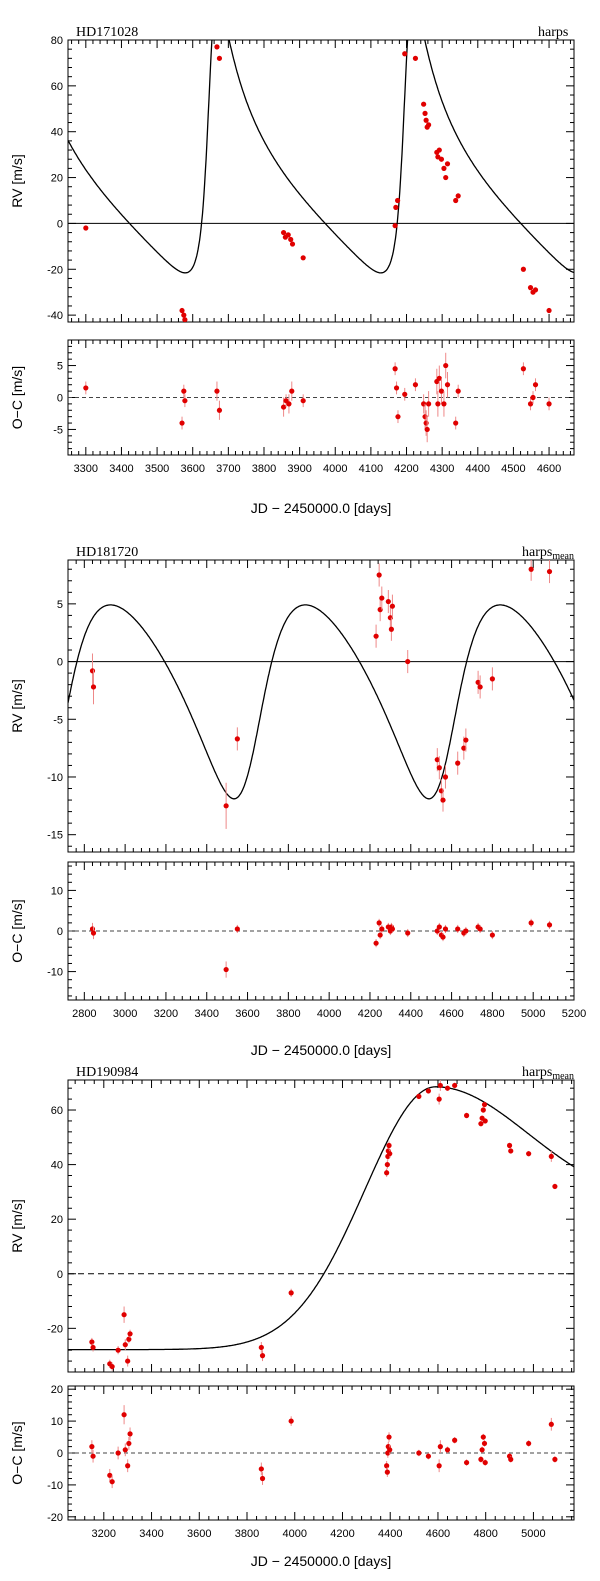 This screenshot has height=1581, width=600. I want to click on star-name-label: HD181720, so click(107, 552).